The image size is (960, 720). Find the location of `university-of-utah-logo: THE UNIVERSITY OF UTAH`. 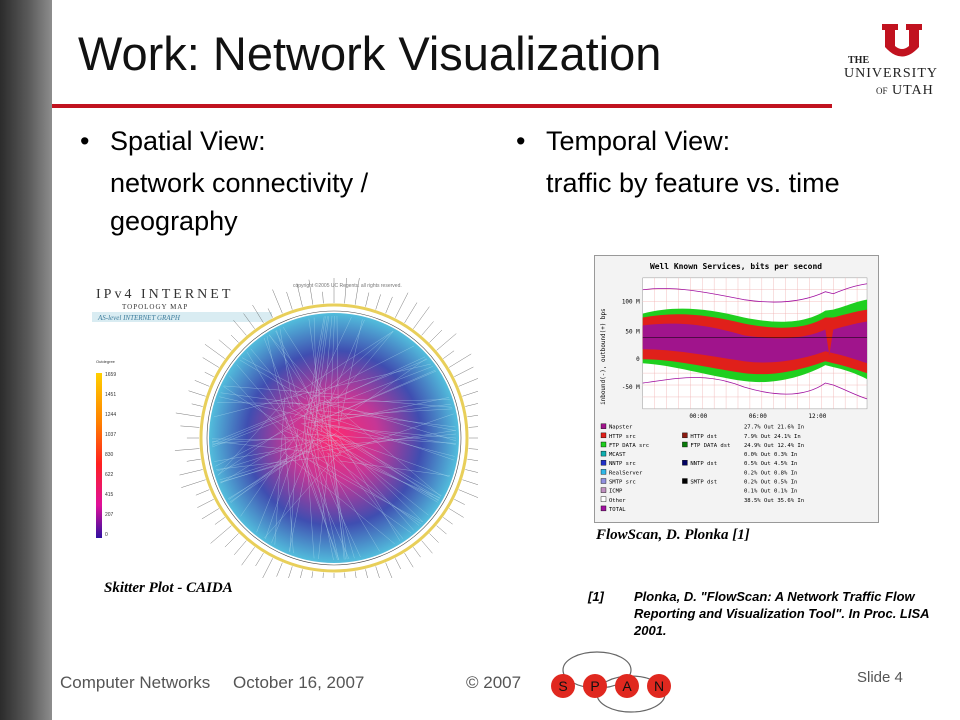

university-of-utah-logo: THE UNIVERSITY OF UTAH is located at coordinates (895, 62).